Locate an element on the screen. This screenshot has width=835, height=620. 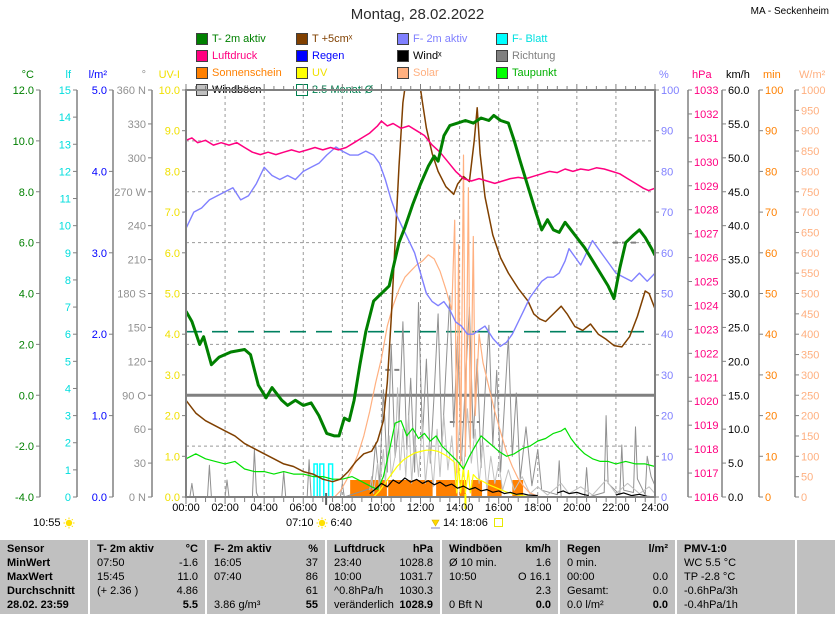
sunshine-block is located at coordinates (463, 488).